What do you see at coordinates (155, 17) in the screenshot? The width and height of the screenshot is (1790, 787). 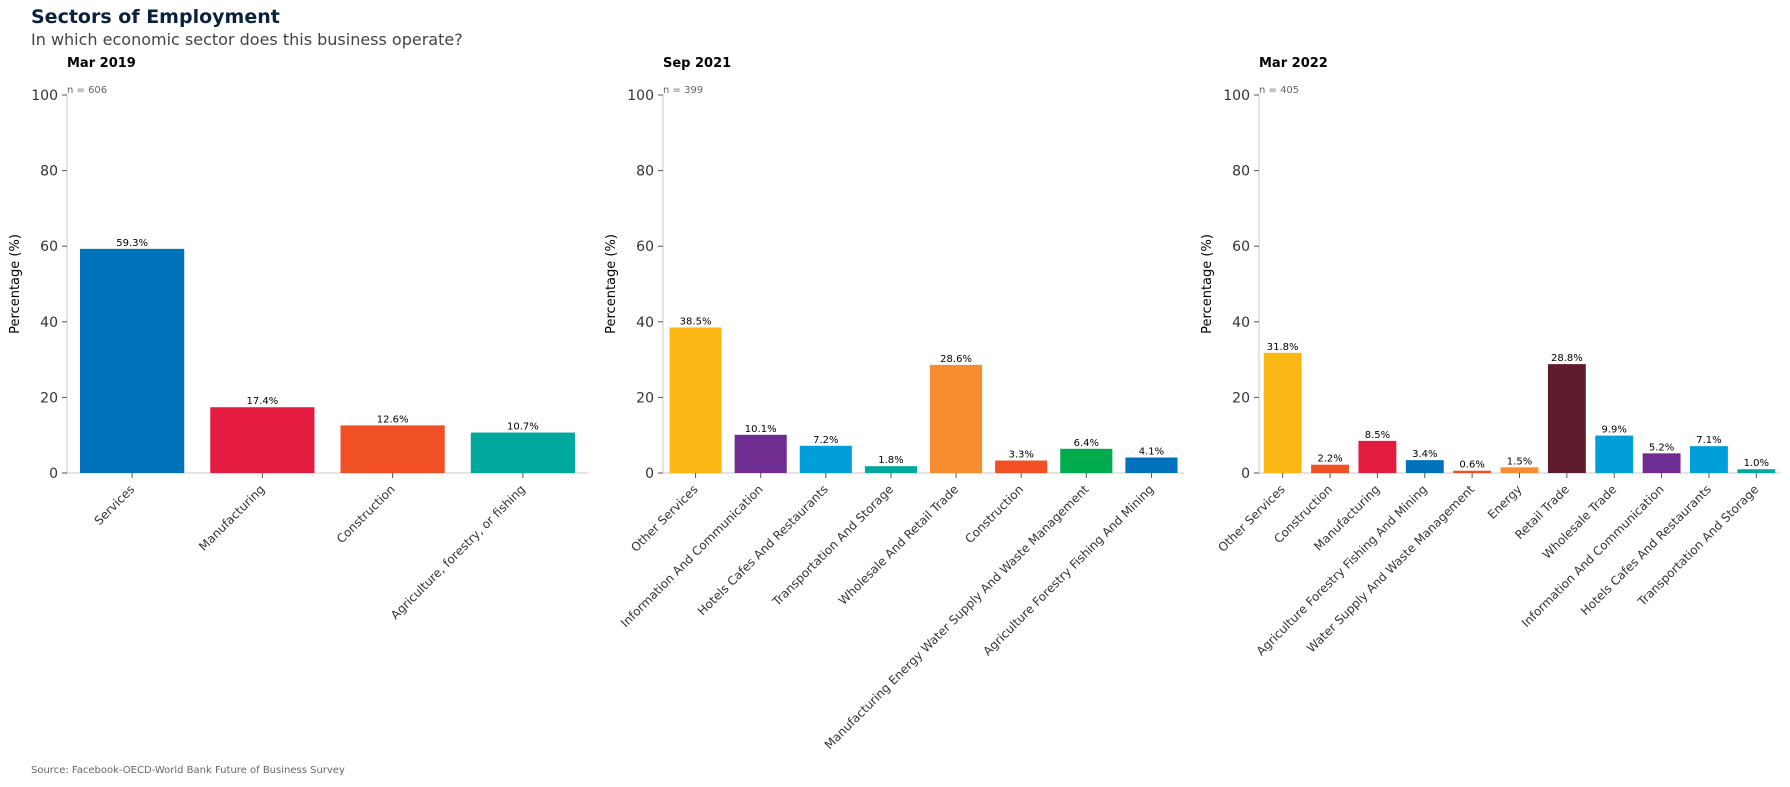 I see `page-title: Sectors of Employment` at bounding box center [155, 17].